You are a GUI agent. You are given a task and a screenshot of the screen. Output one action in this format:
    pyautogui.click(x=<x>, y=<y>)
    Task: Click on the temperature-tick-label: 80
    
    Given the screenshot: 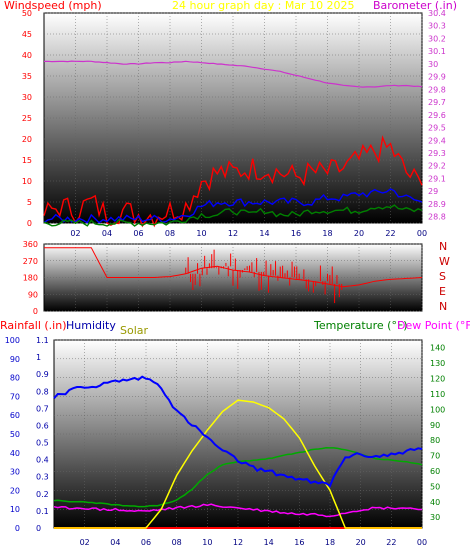 What is the action you would take?
    pyautogui.click(x=435, y=440)
    